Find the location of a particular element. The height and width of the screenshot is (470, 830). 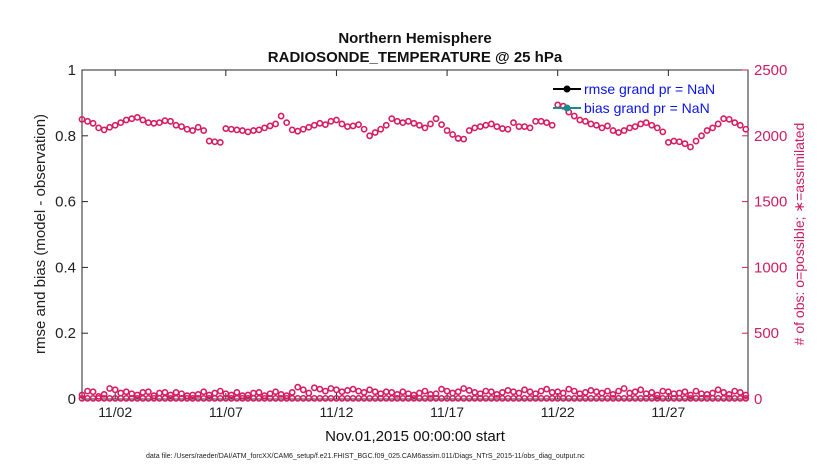

left-tick-label: 0 is located at coordinates (72, 399).